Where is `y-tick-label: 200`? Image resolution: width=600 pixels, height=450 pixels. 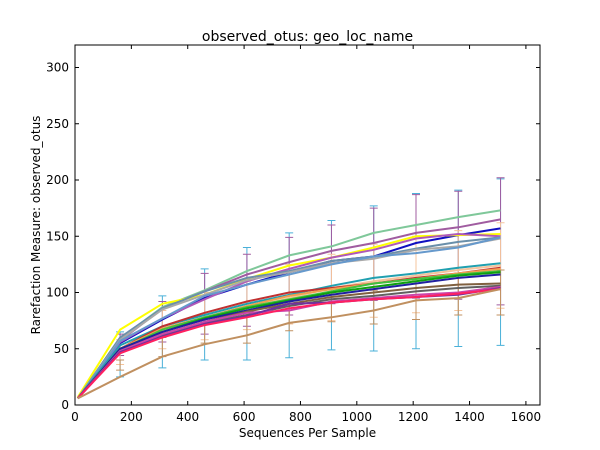 y-tick-label: 200 is located at coordinates (57, 180).